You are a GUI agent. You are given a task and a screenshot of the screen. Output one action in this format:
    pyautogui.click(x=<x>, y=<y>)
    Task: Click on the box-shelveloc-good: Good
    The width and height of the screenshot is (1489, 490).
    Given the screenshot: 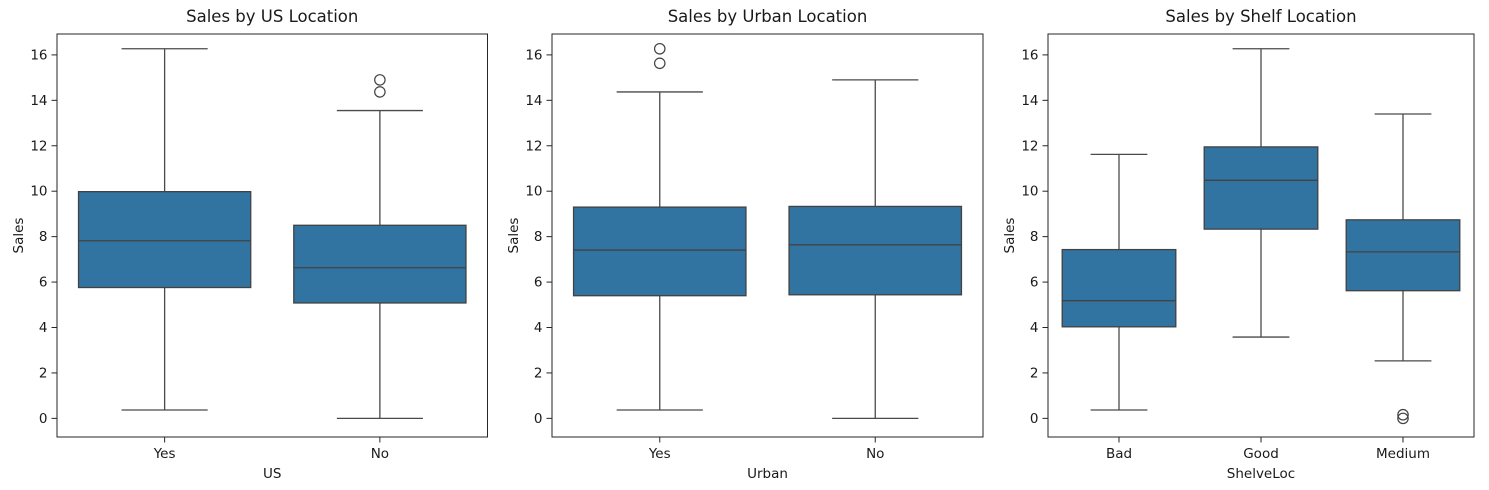 What is the action you would take?
    pyautogui.click(x=1261, y=255)
    